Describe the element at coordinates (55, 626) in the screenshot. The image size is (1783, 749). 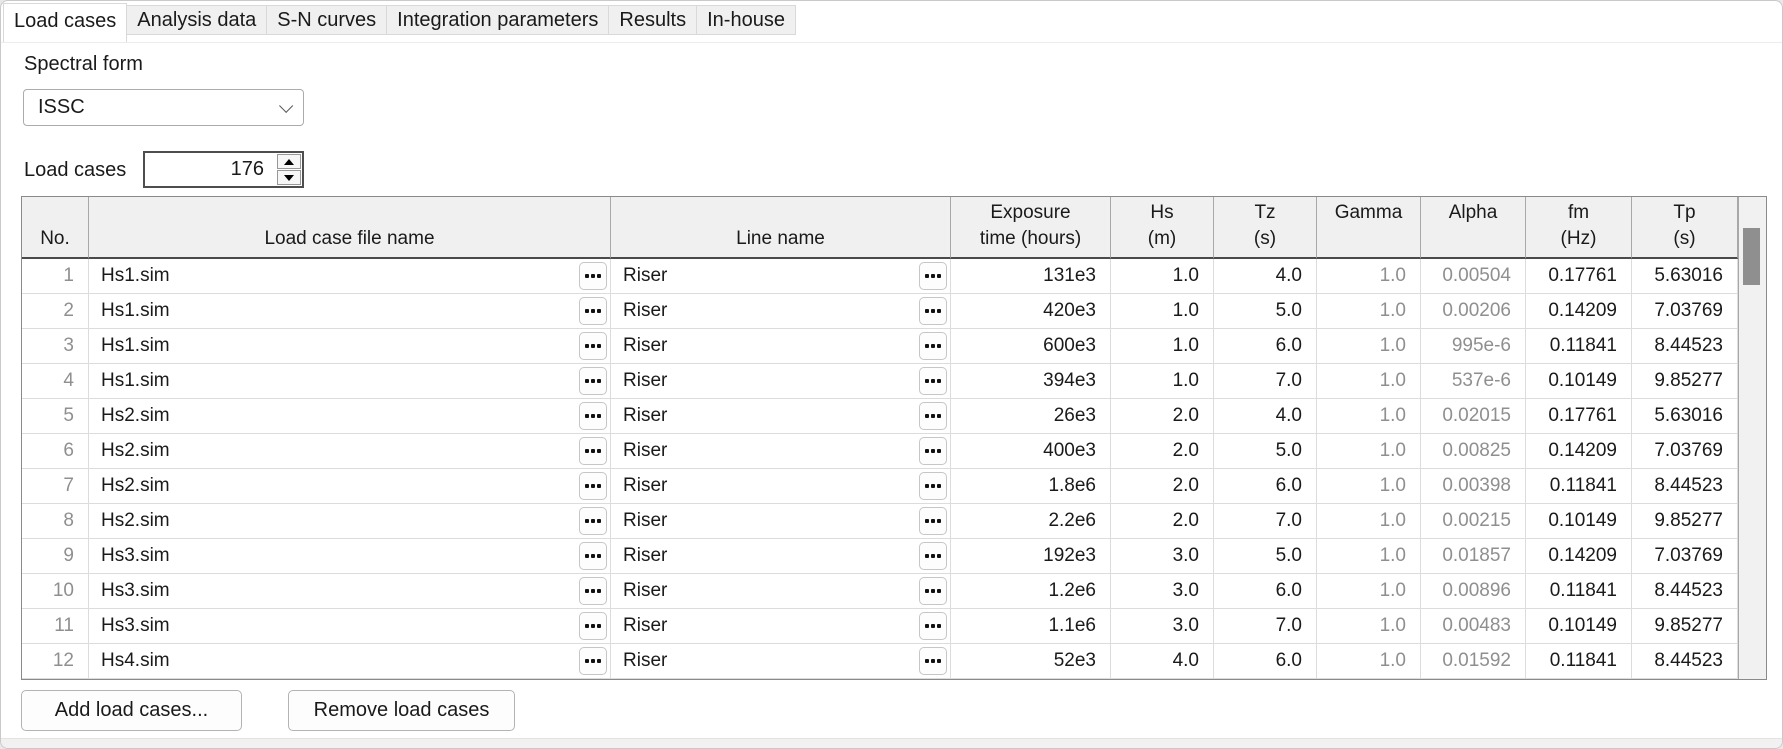
I see `cell-no: 11` at that location.